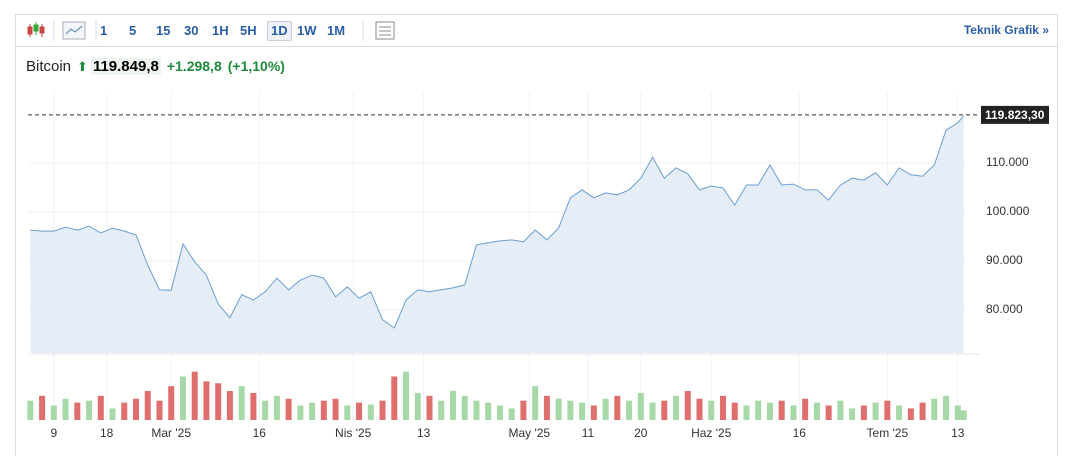 This screenshot has width=1076, height=456. Describe the element at coordinates (104, 30) in the screenshot. I see `interval-button: 1` at that location.